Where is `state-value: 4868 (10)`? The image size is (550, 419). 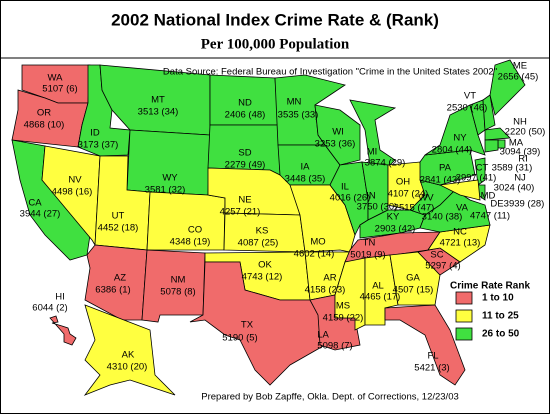 state-value: 4868 (10) is located at coordinates (44, 125).